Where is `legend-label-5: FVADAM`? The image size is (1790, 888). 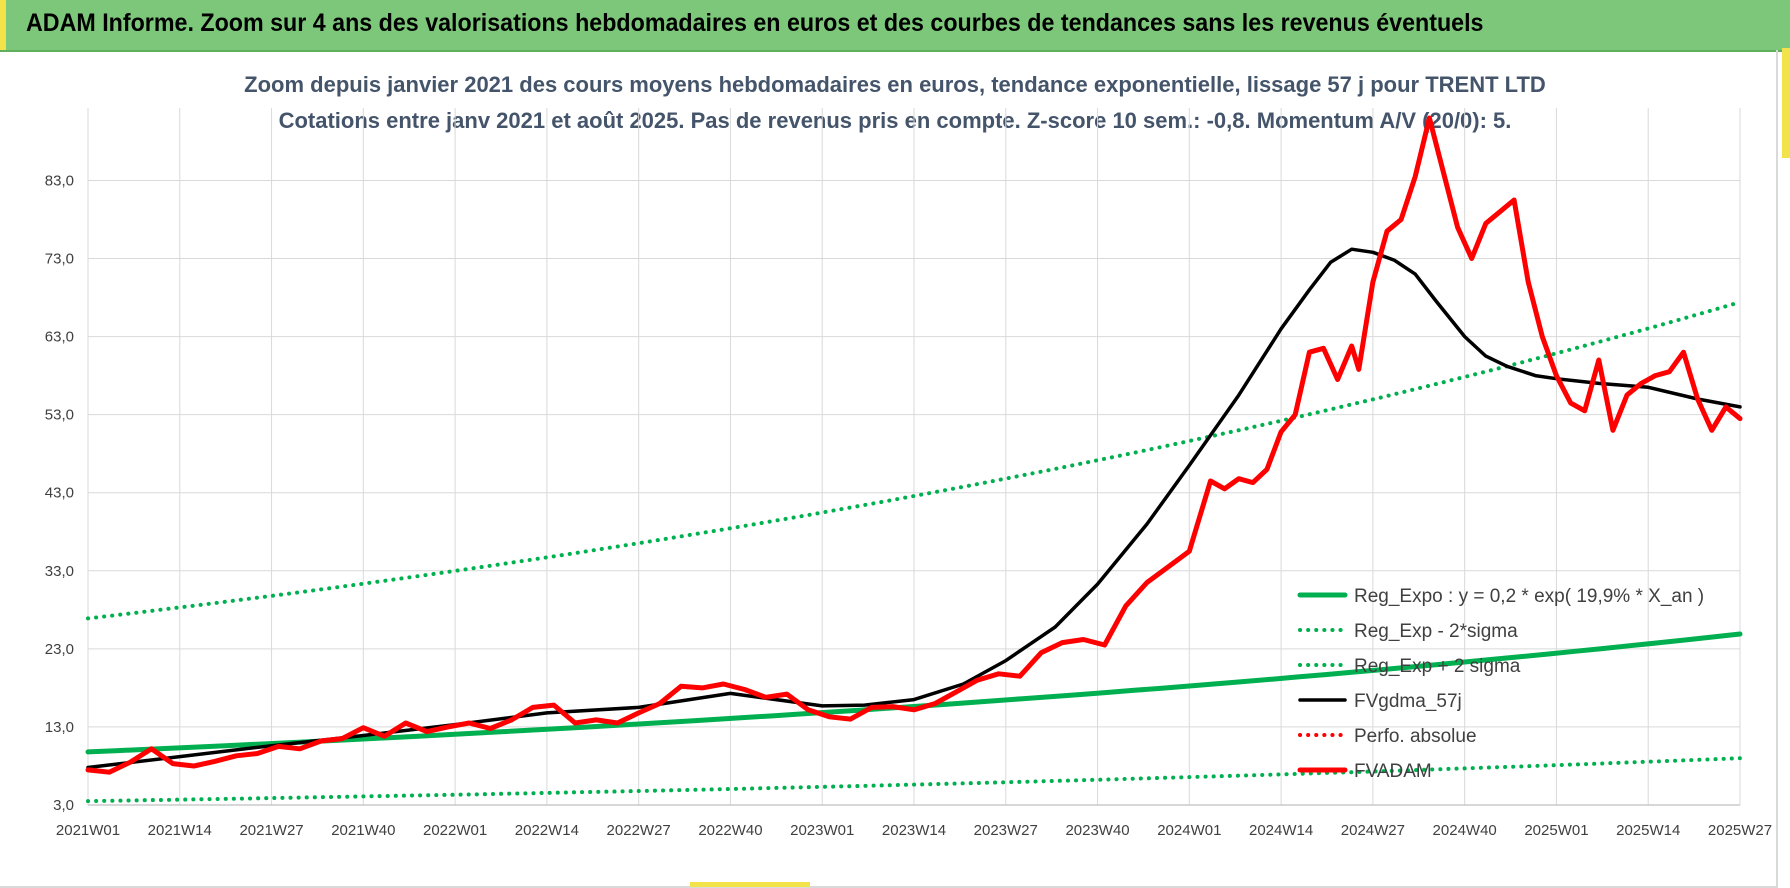 legend-label-5: FVADAM is located at coordinates (1393, 771).